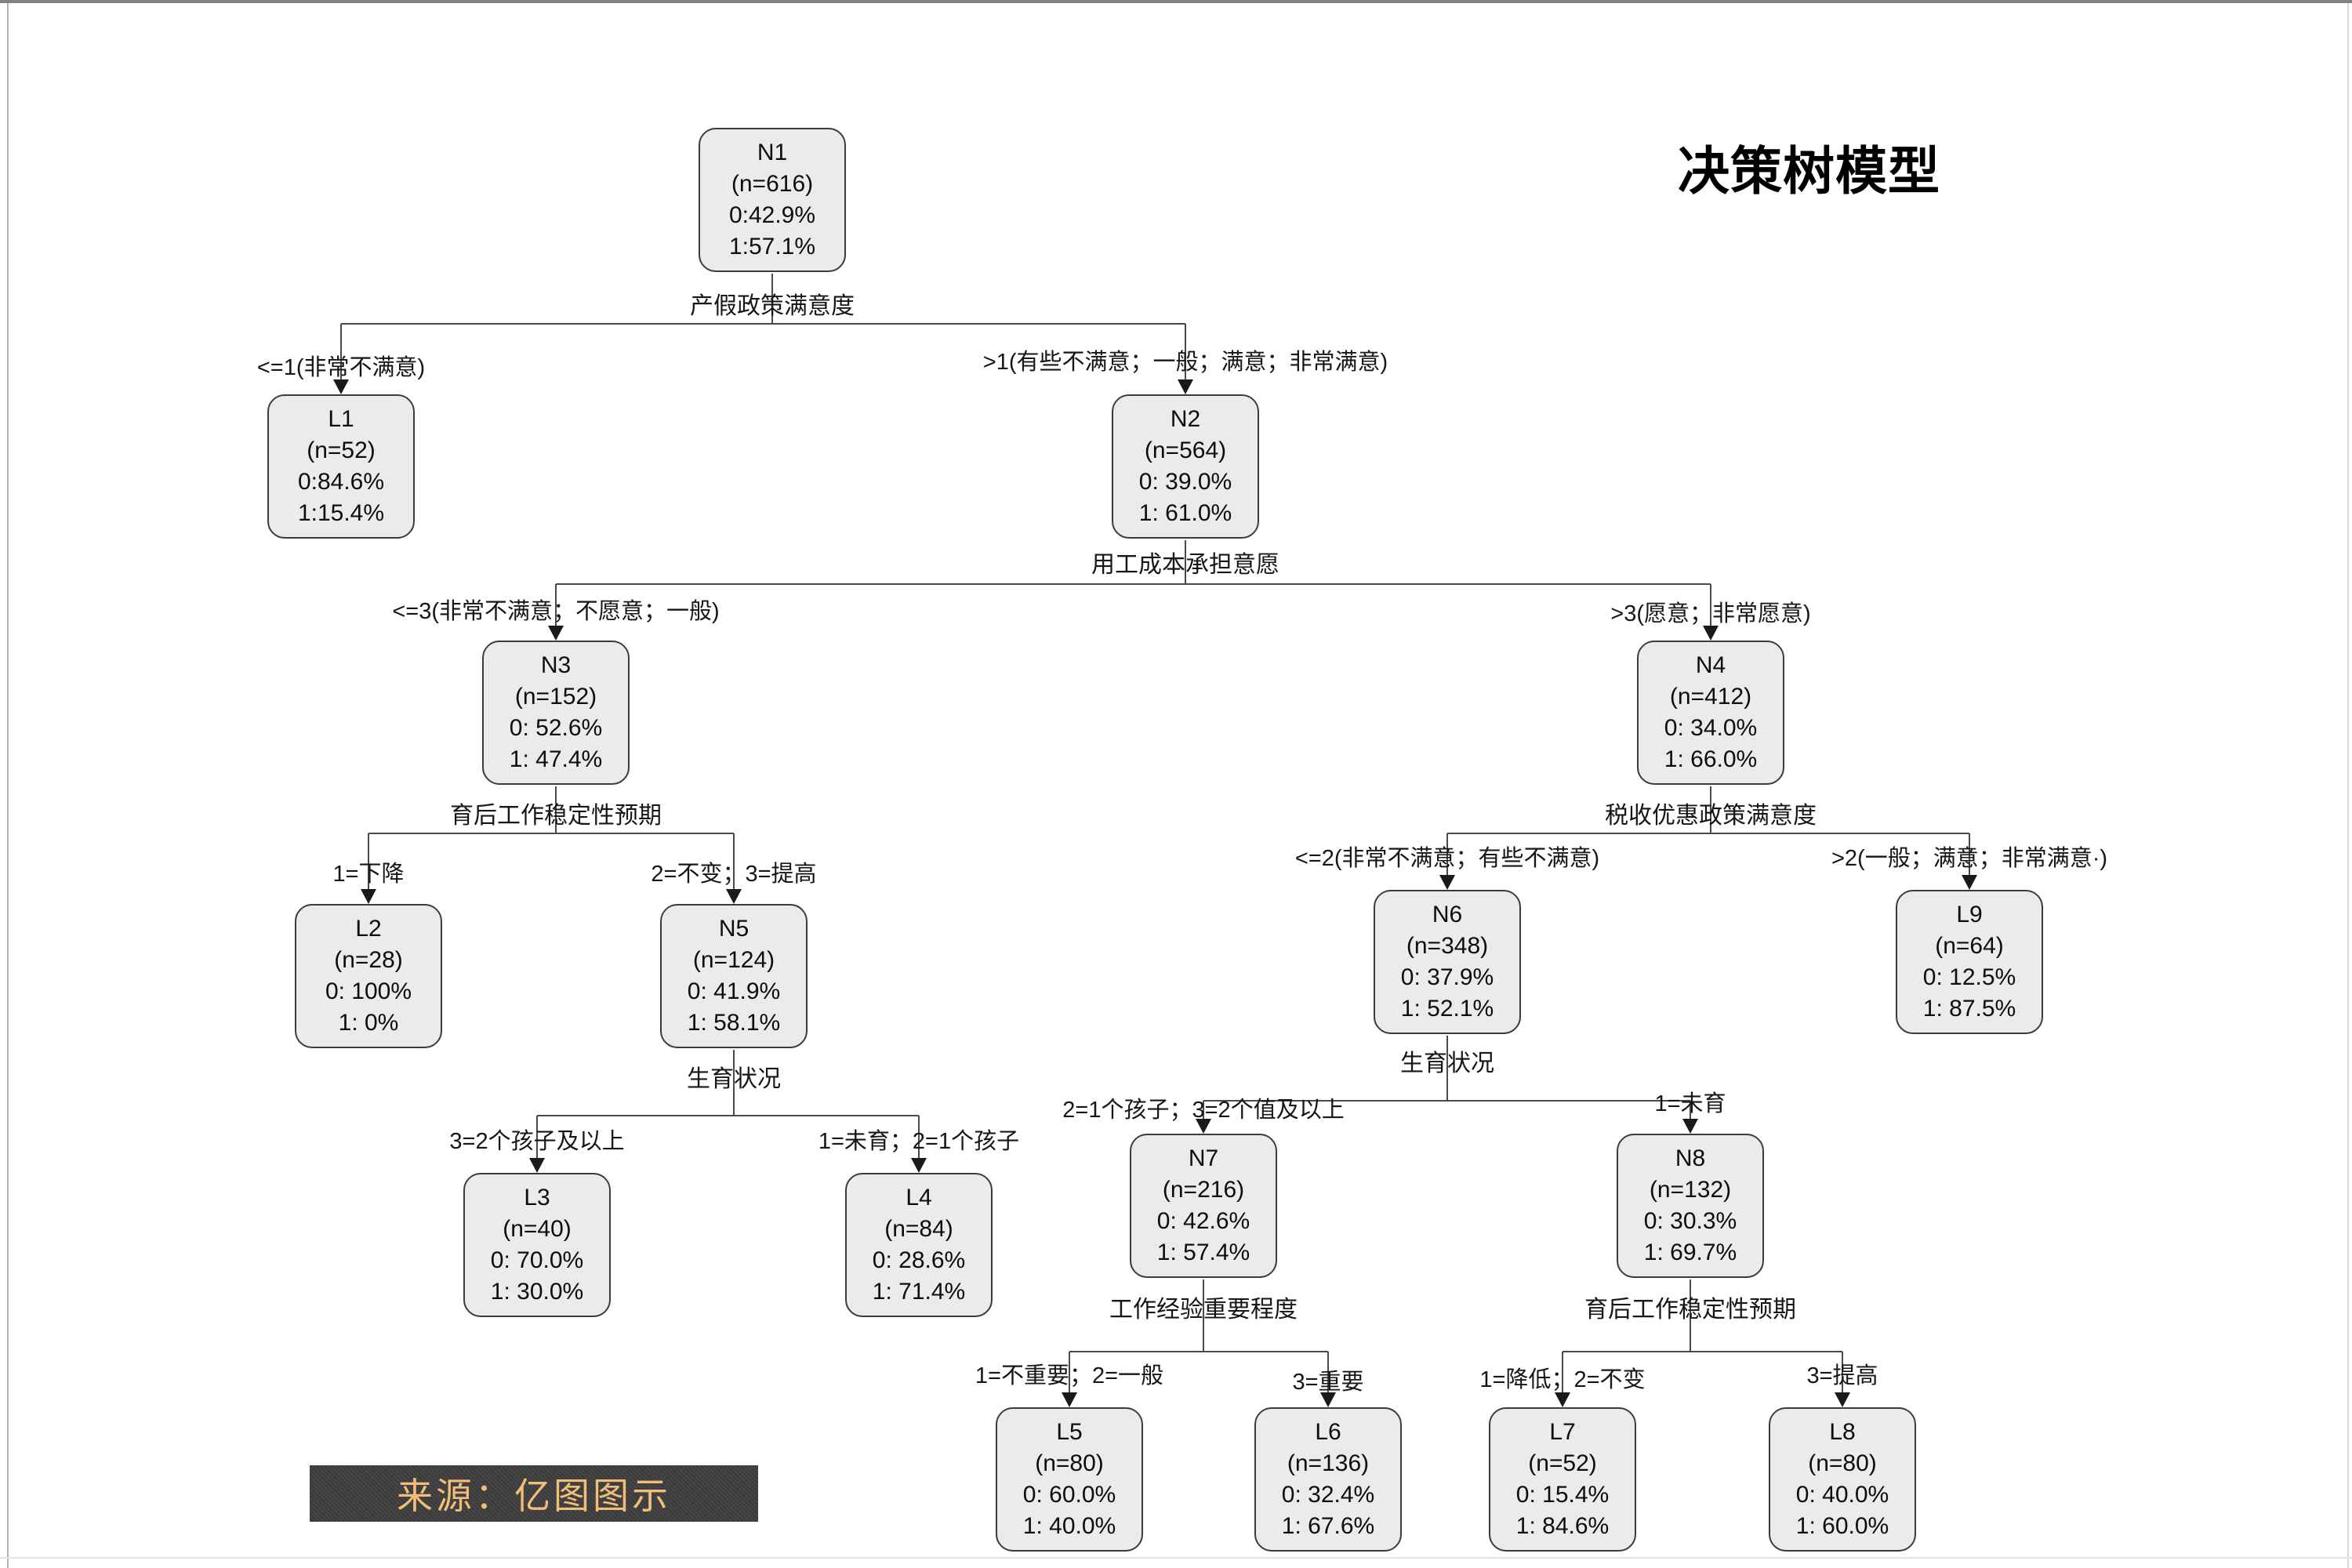 This screenshot has width=2352, height=1568. Describe the element at coordinates (537, 1292) in the screenshot. I see `node-p1: 1: 30.0%` at that location.